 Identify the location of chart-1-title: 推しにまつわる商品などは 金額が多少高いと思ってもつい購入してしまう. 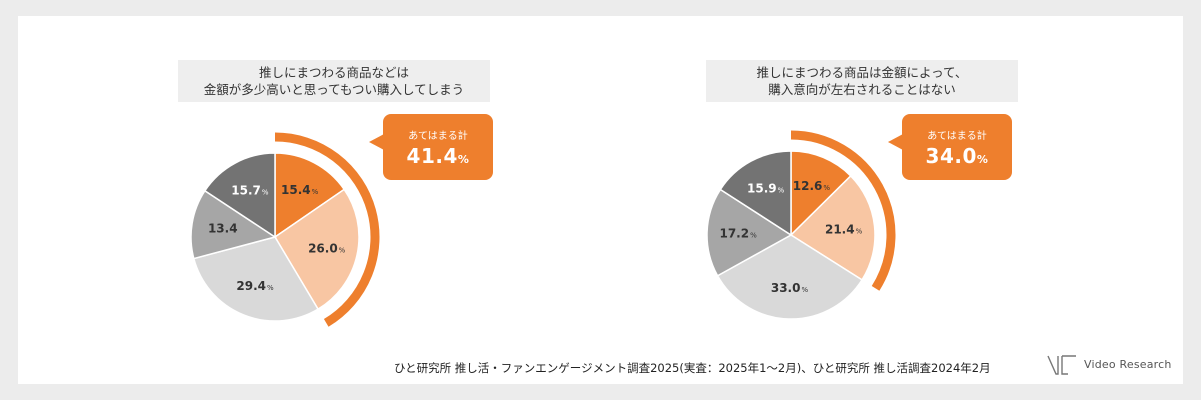
(334, 81).